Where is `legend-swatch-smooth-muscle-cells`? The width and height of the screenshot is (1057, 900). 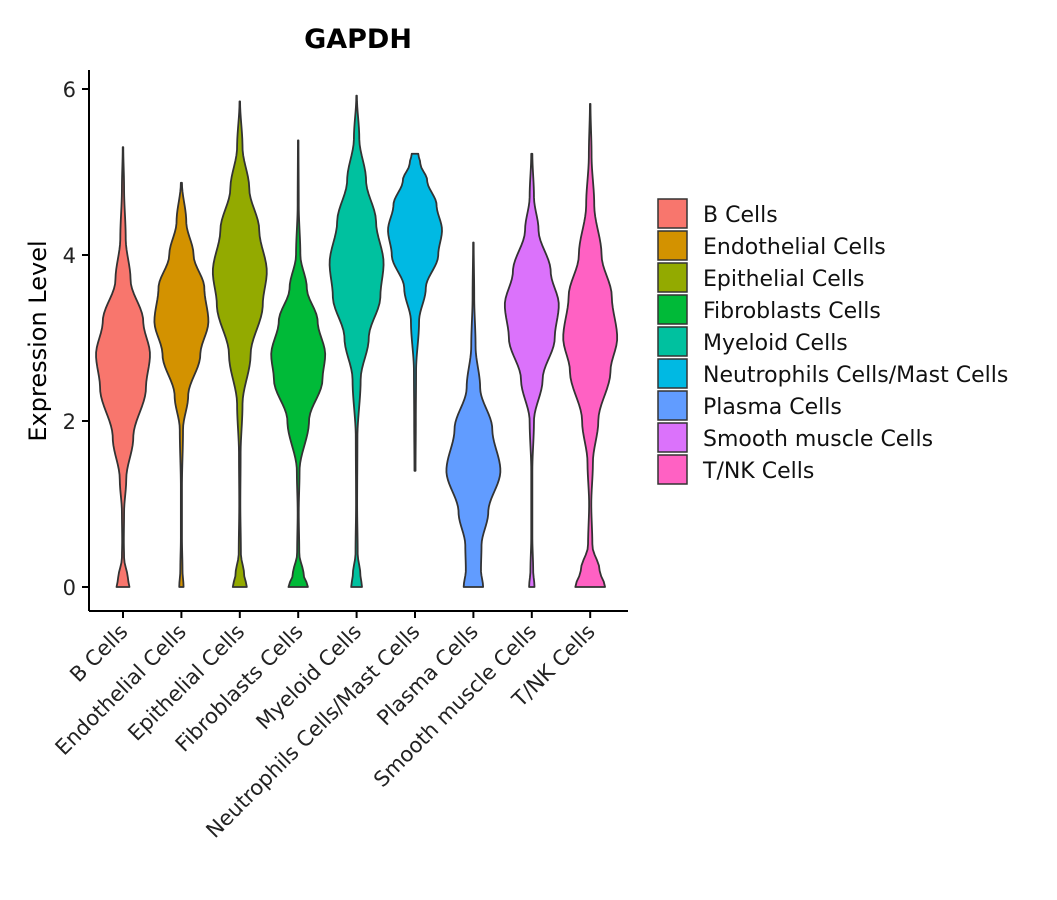 legend-swatch-smooth-muscle-cells is located at coordinates (672, 437).